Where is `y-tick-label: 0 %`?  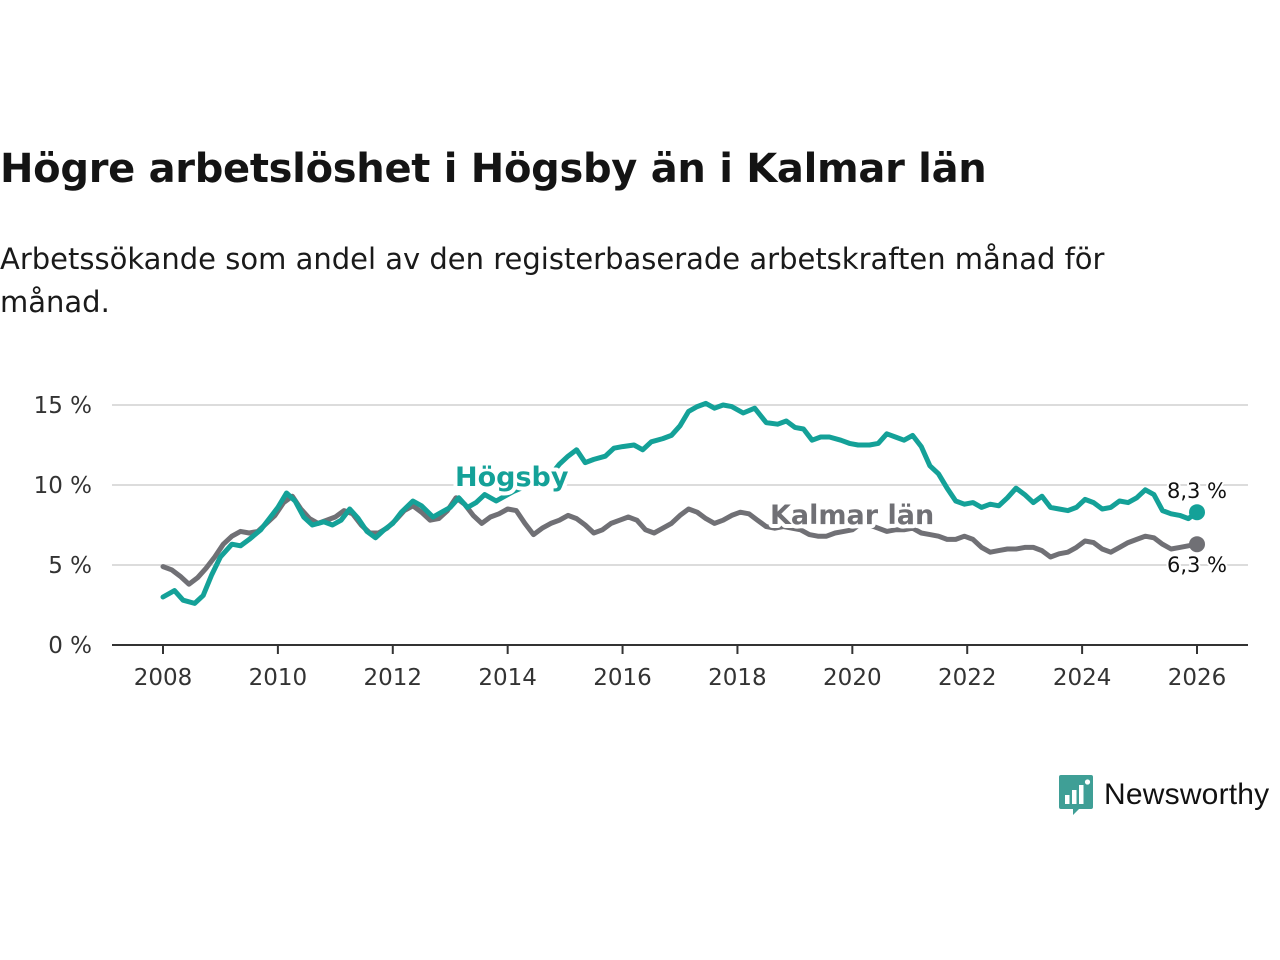 y-tick-label: 0 % is located at coordinates (70, 646).